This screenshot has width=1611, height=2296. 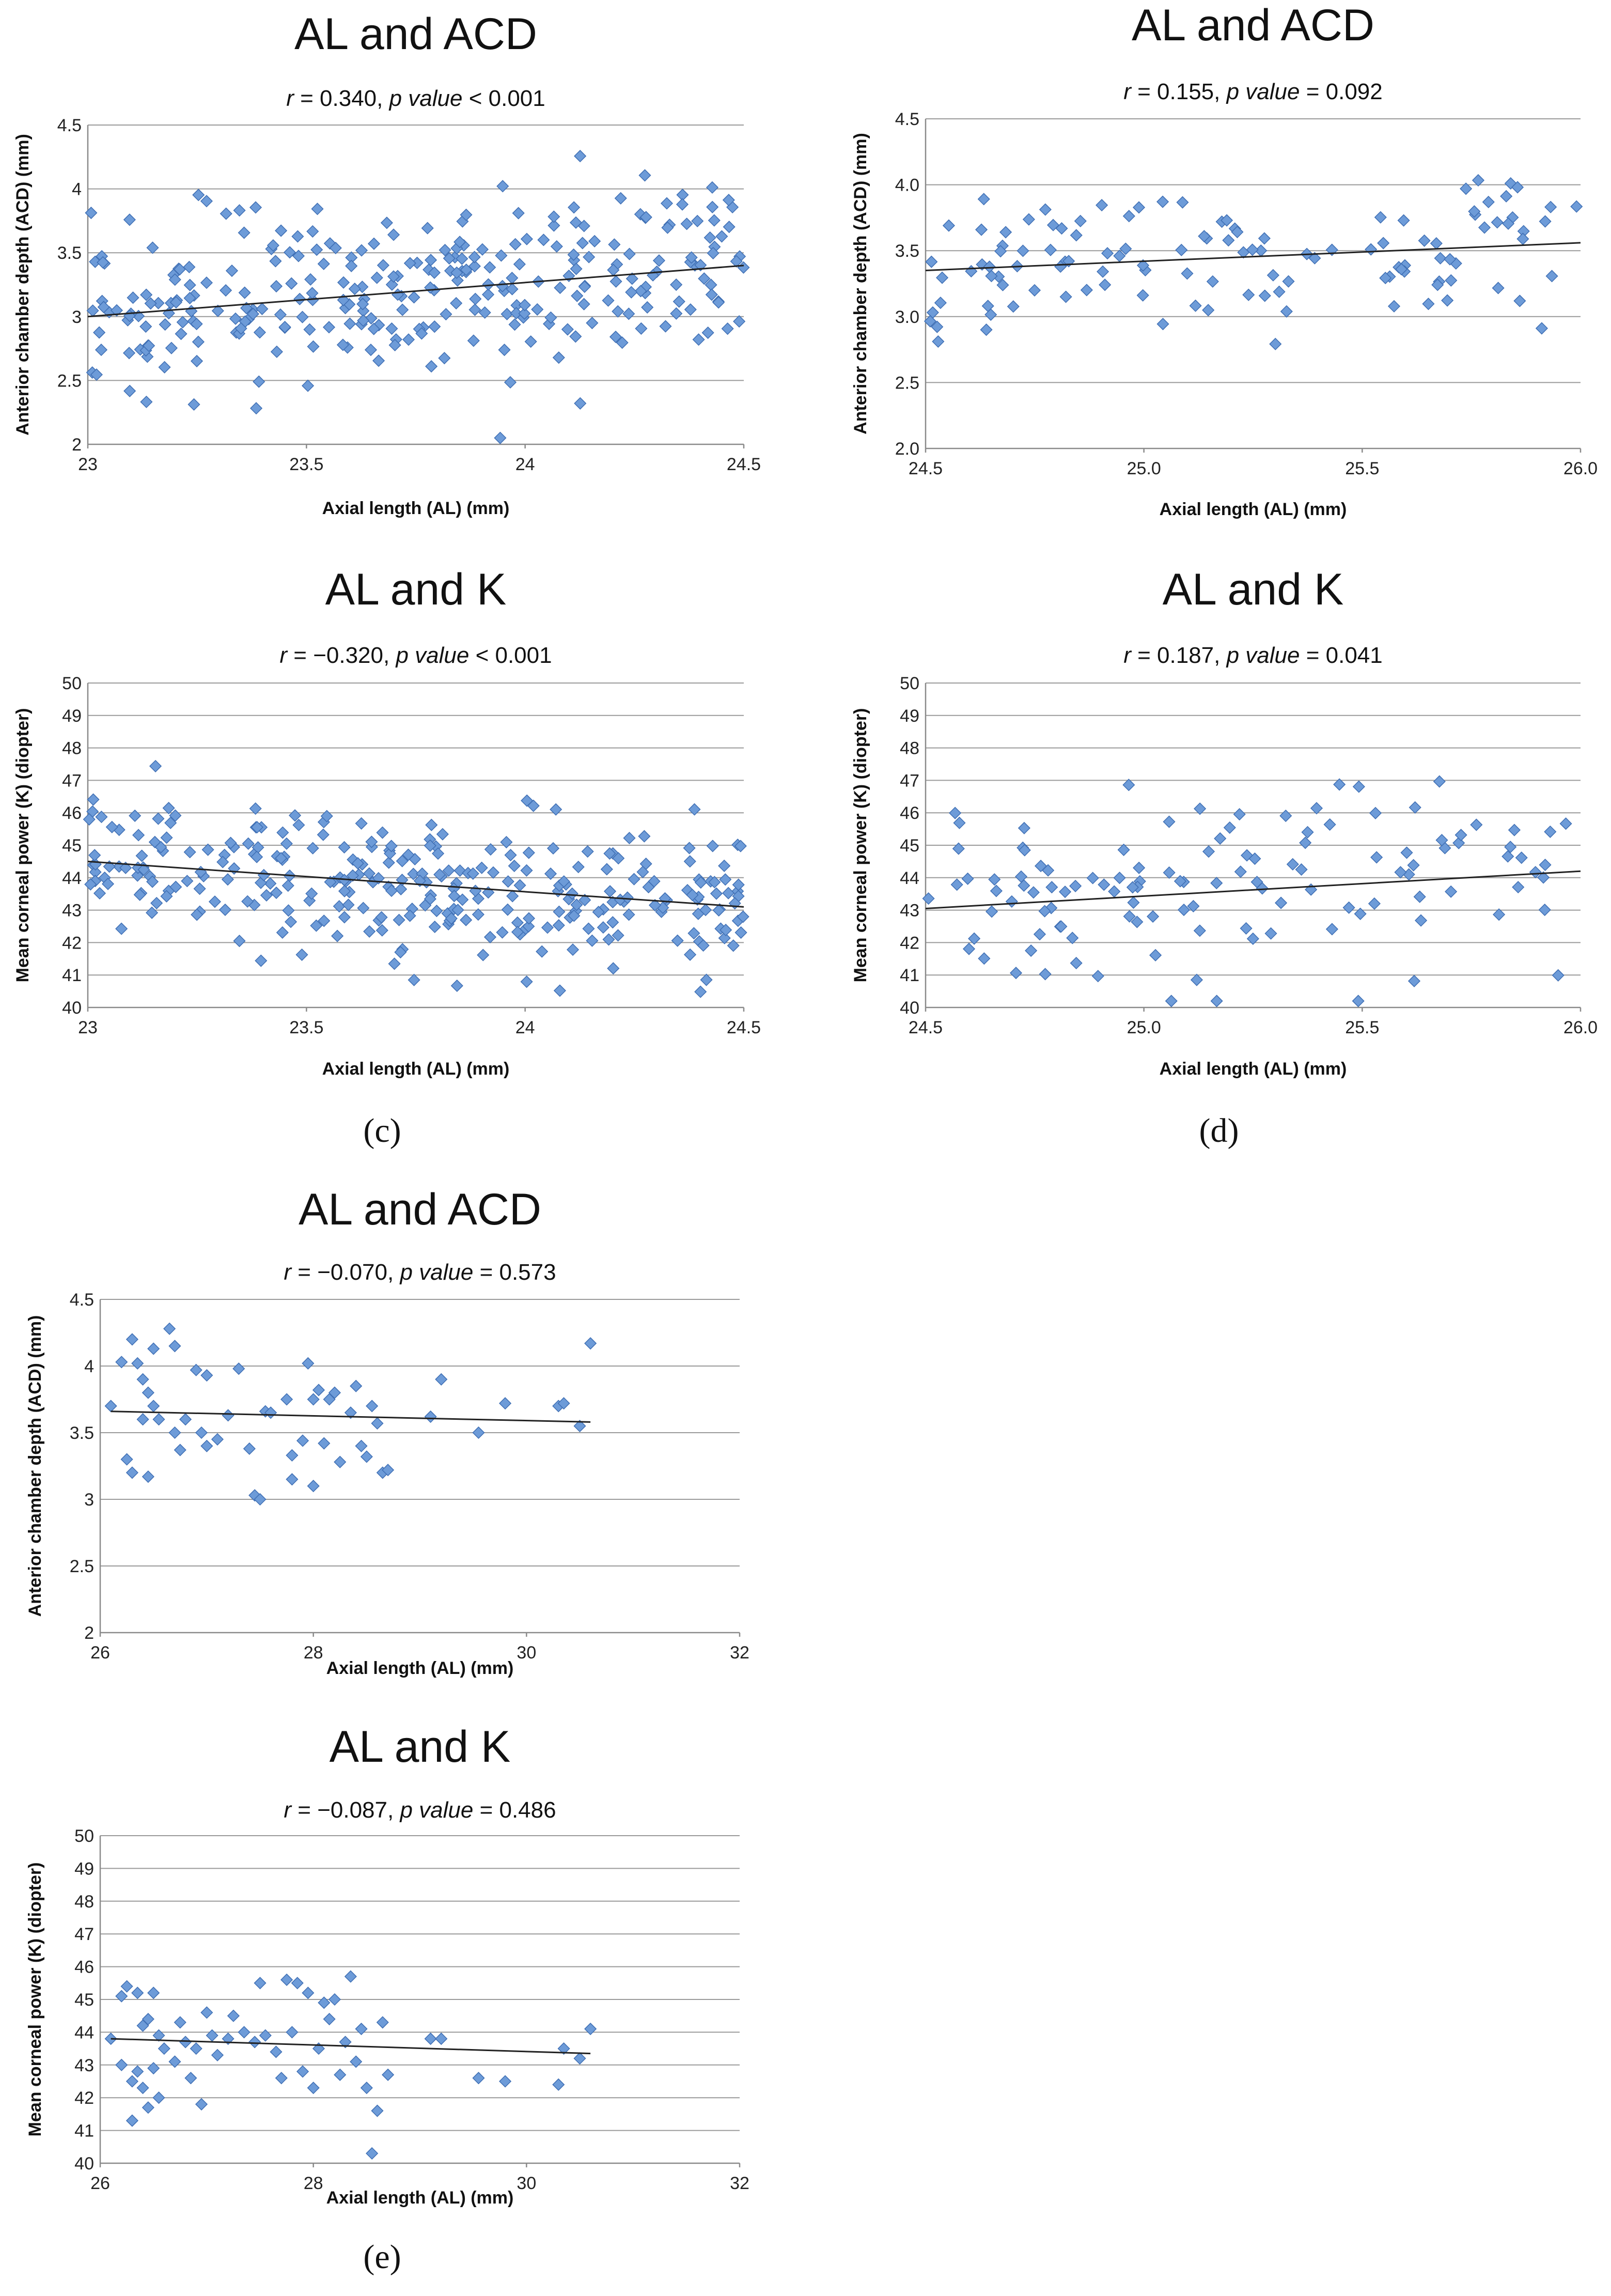 I want to click on x-tick-label: 24.5, so click(x=926, y=1027).